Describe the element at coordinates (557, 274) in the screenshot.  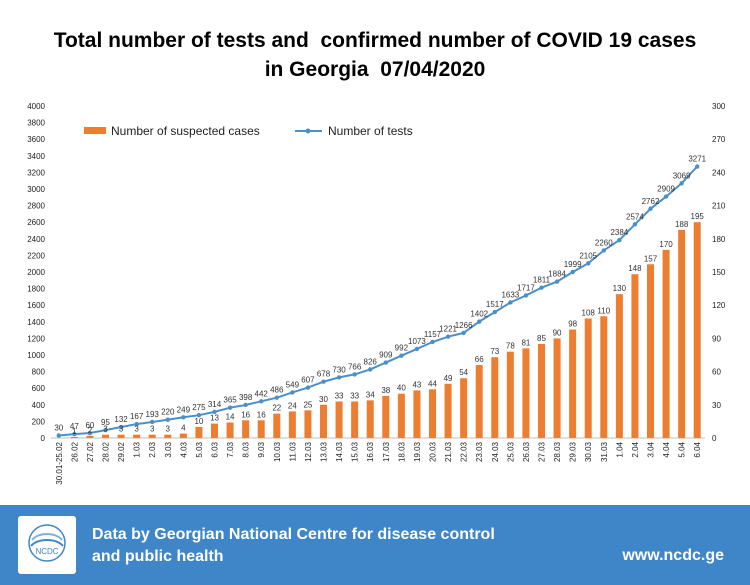
I see `tests-value-label: 1884` at that location.